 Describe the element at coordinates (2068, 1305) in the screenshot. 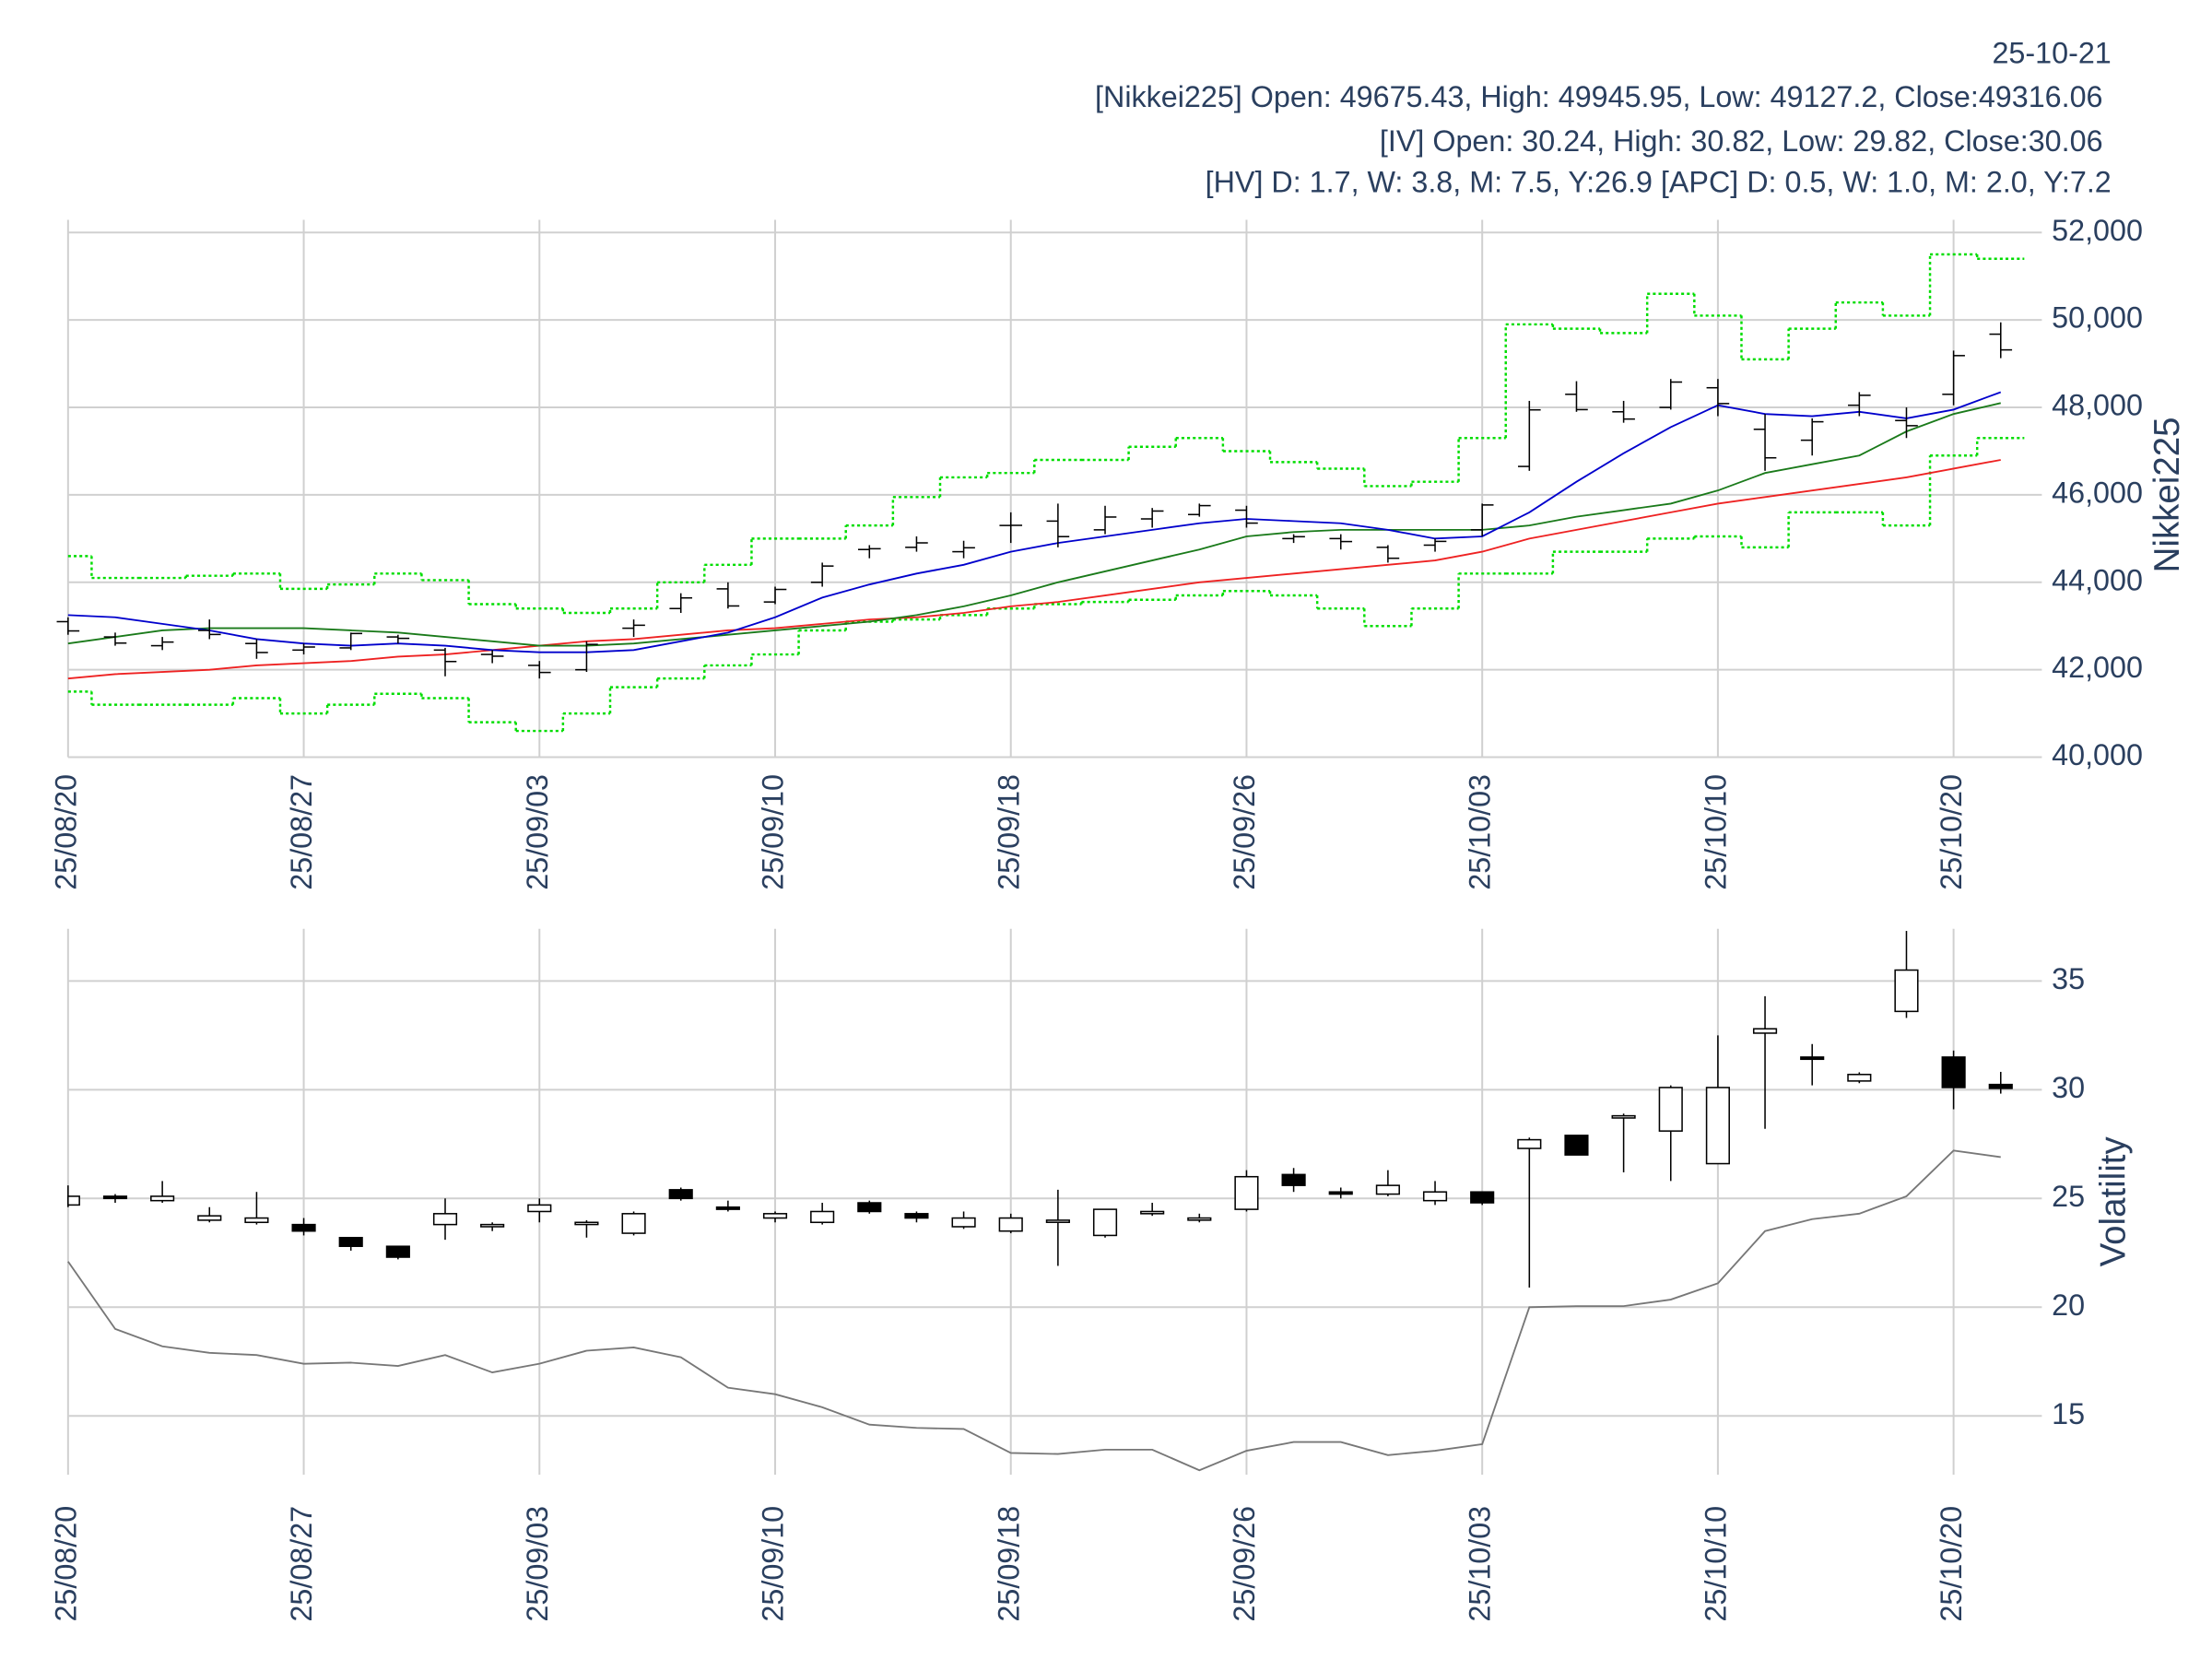

I see `y-tick-label: 20` at that location.